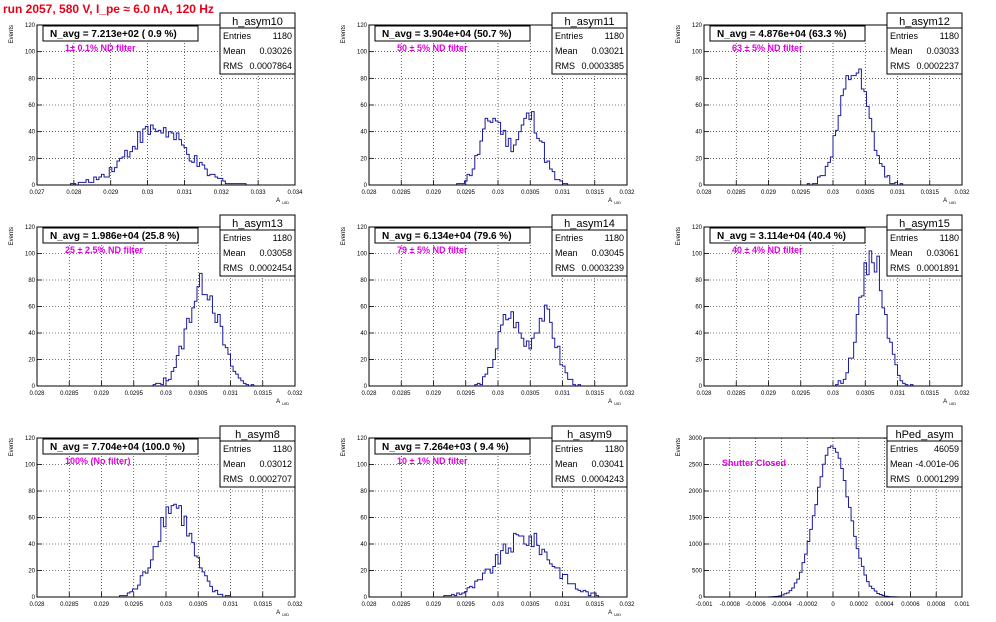 This screenshot has height=622, width=996. What do you see at coordinates (113, 34) in the screenshot?
I see `avg-text: N_avg = 7.213e+02 ( 0.9 %)` at bounding box center [113, 34].